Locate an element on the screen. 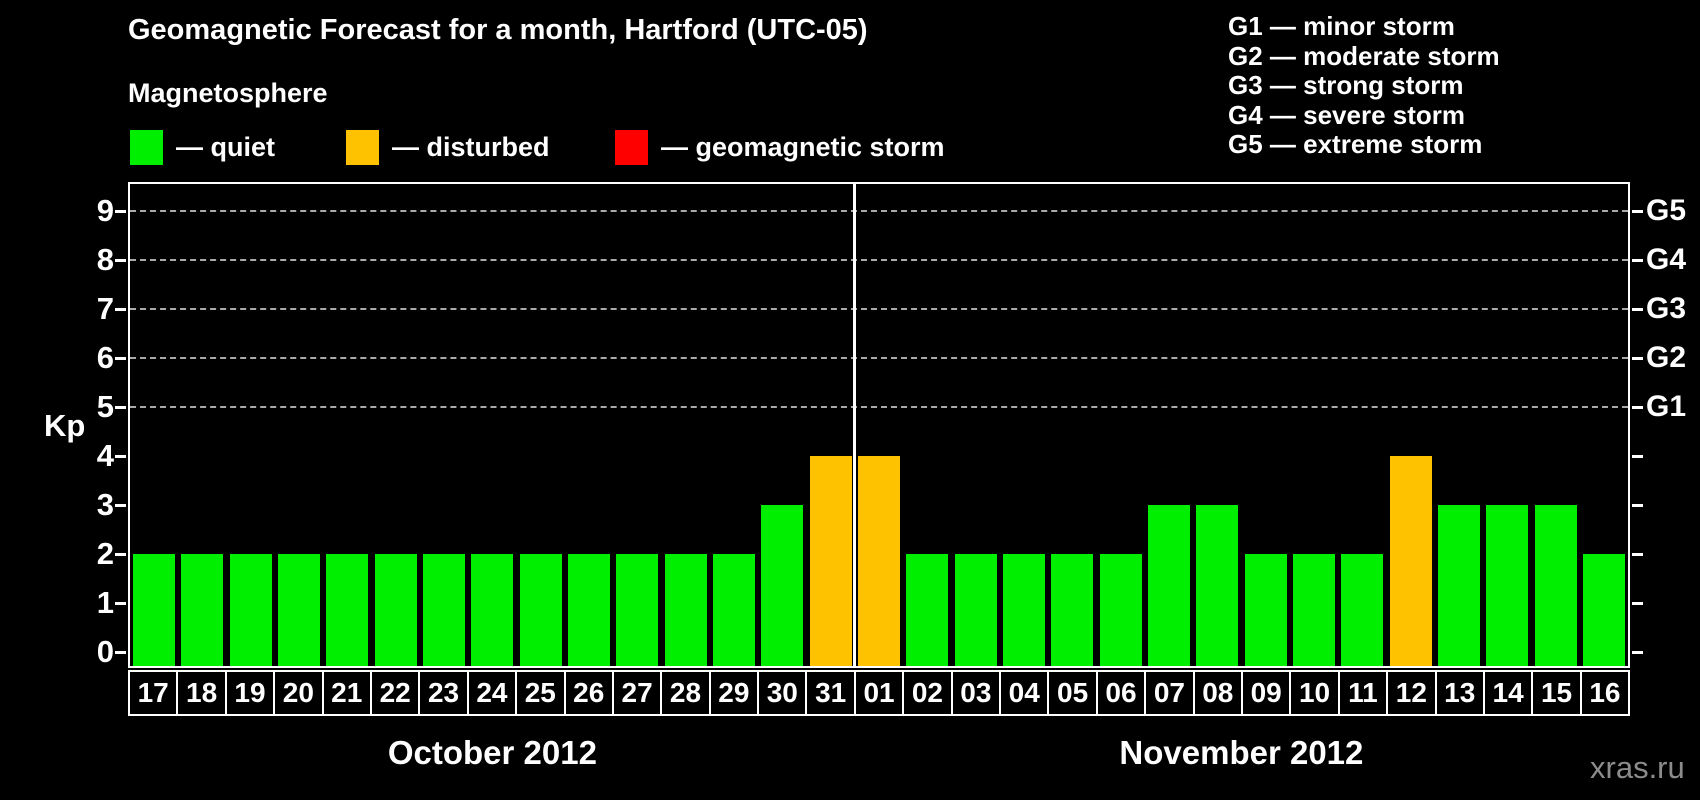  watermark: xras.ru is located at coordinates (1637, 767).